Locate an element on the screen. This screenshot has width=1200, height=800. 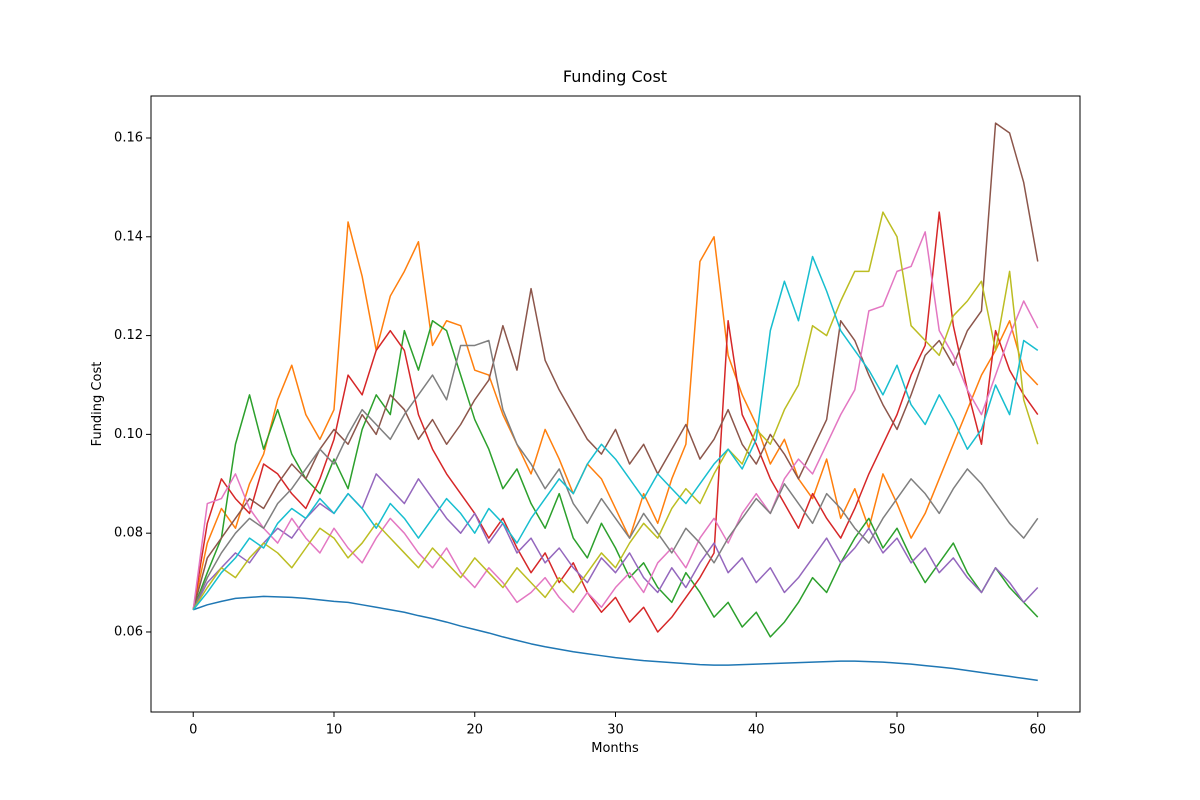
x-tick-label: 10 is located at coordinates (334, 730).